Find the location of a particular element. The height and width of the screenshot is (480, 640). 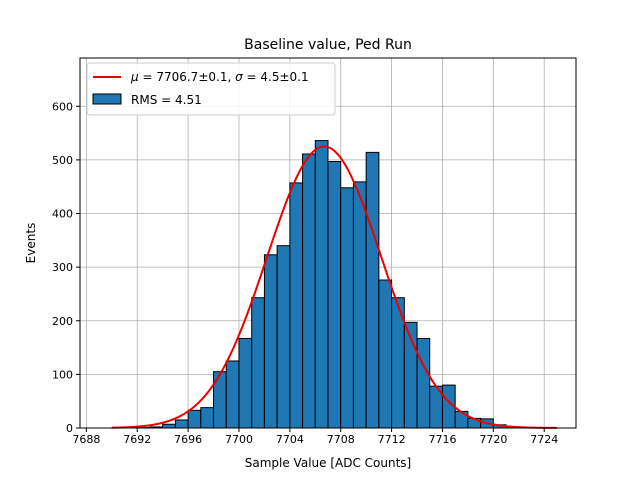

x-tick-label: 7696 is located at coordinates (188, 439).